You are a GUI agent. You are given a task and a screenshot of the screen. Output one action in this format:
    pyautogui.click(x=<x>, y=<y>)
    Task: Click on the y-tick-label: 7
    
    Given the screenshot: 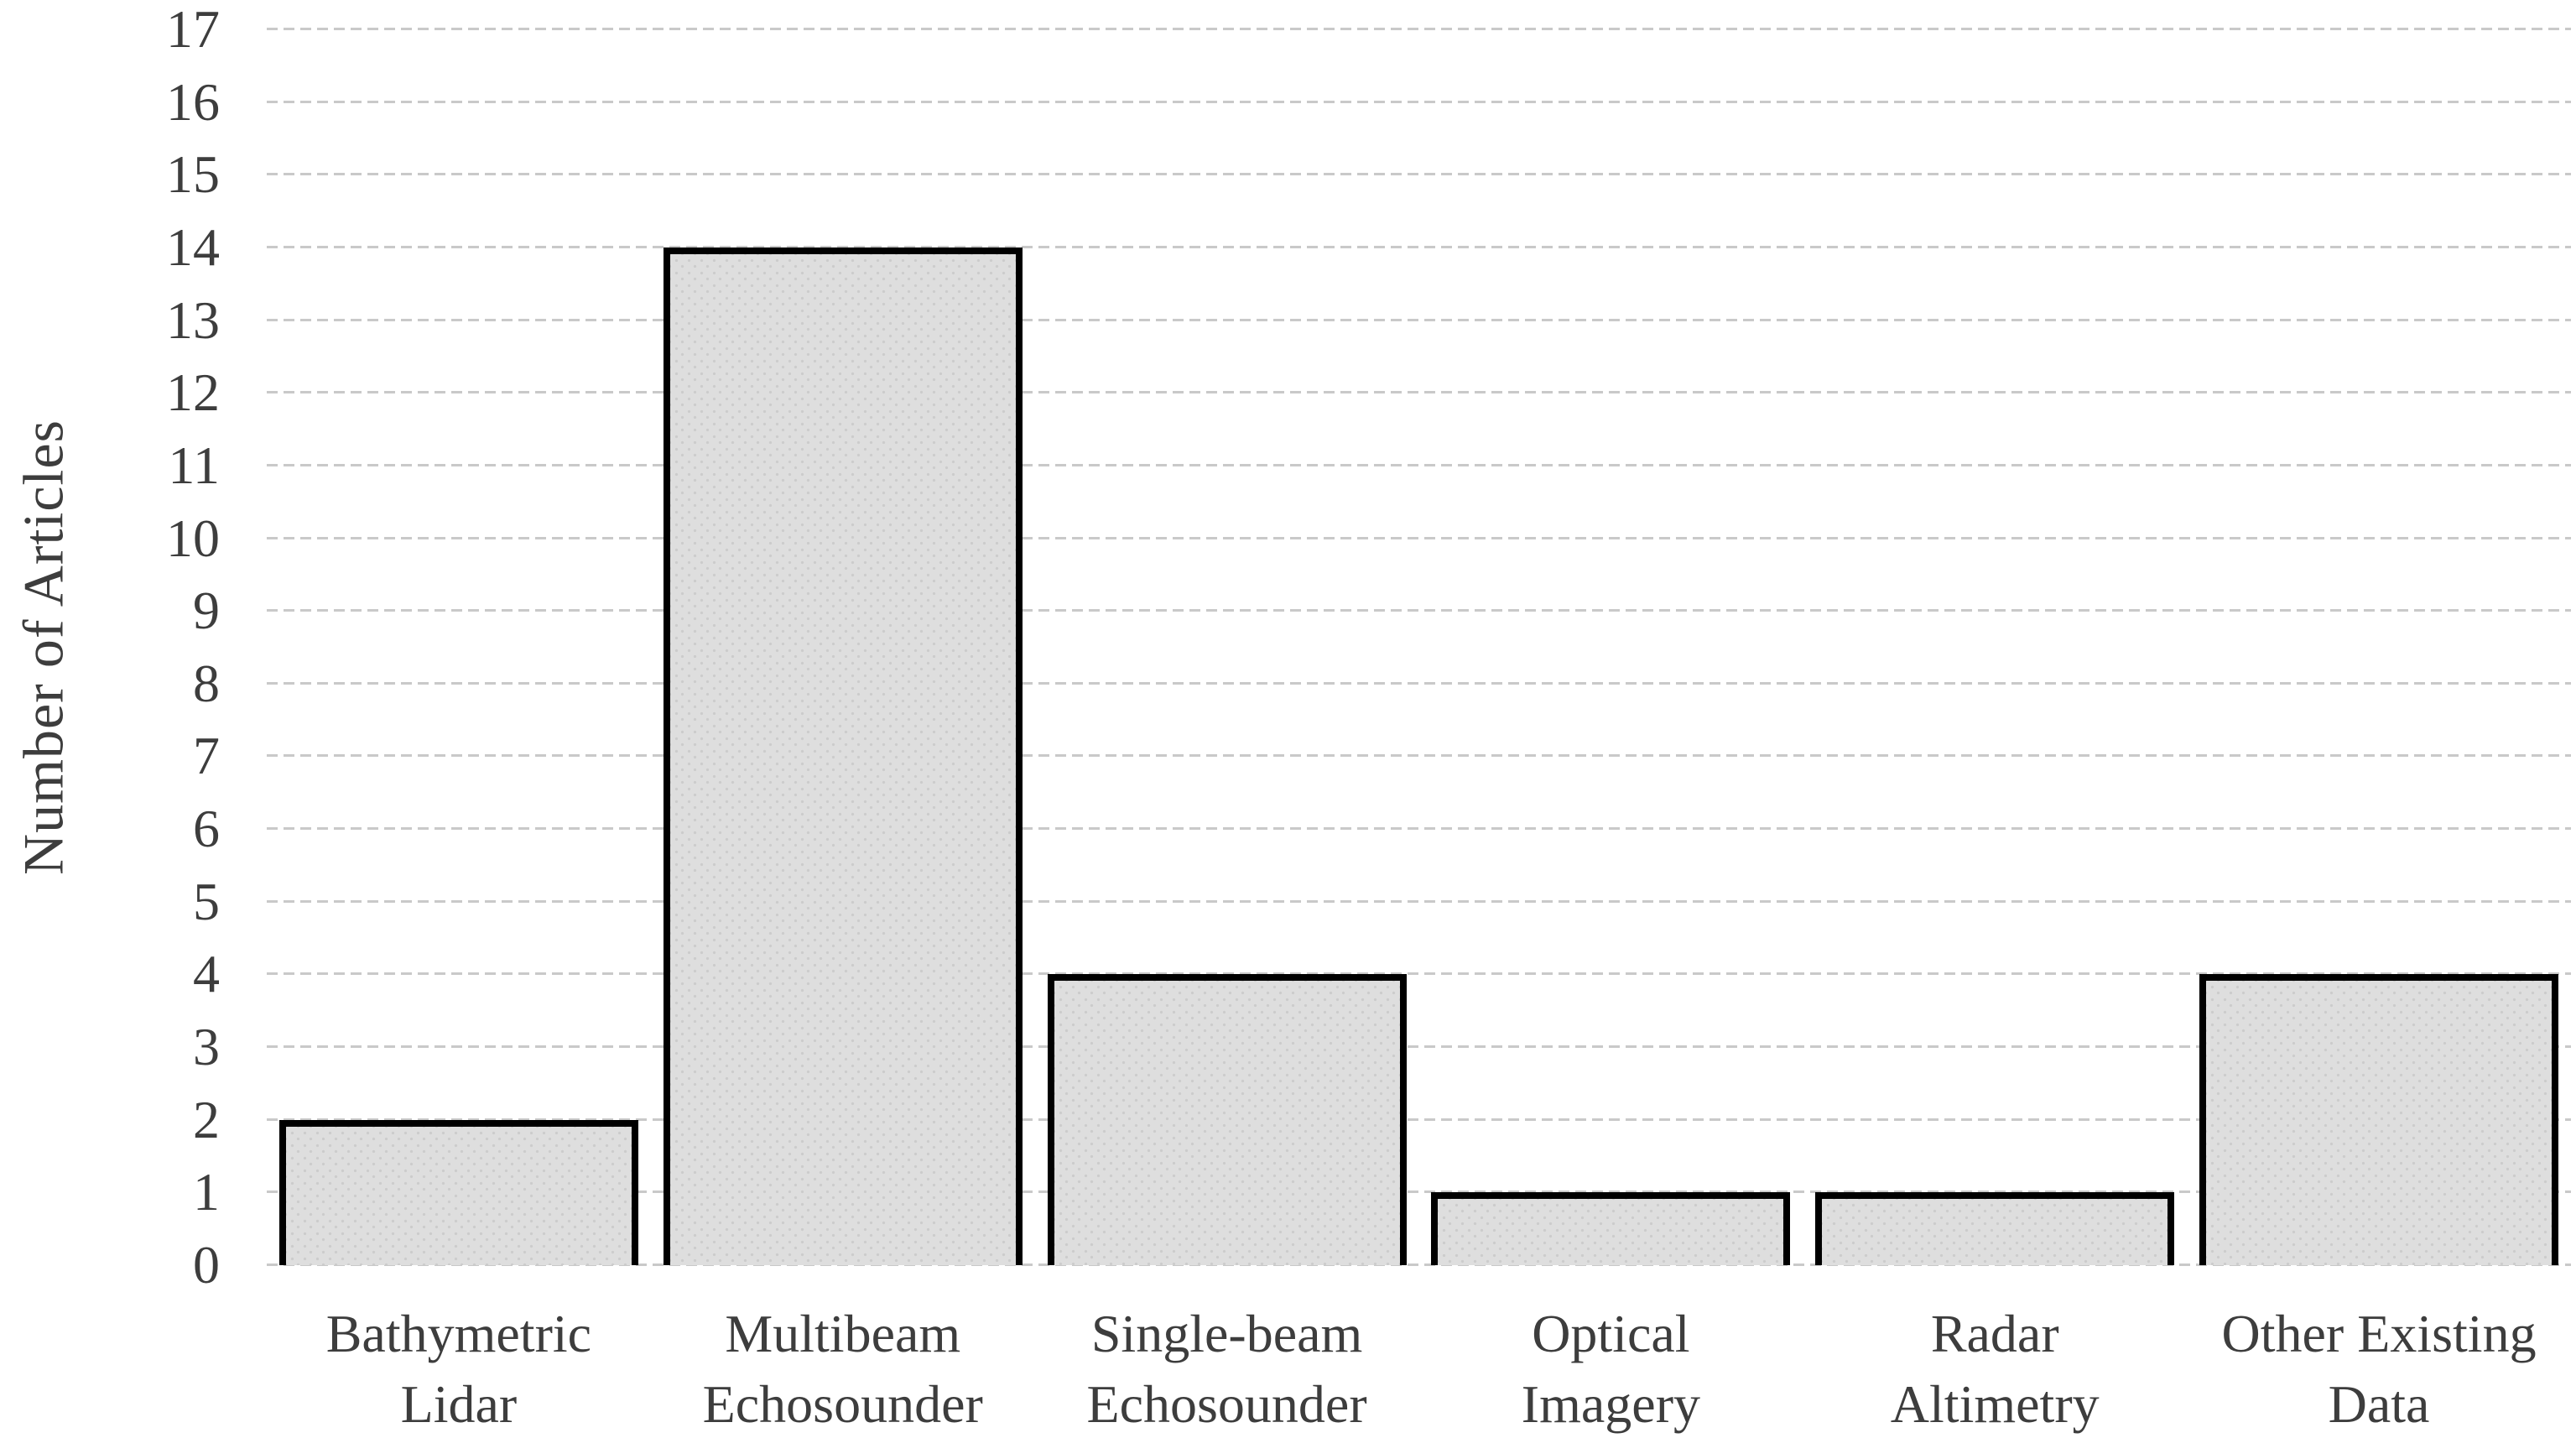 What is the action you would take?
    pyautogui.click(x=206, y=756)
    